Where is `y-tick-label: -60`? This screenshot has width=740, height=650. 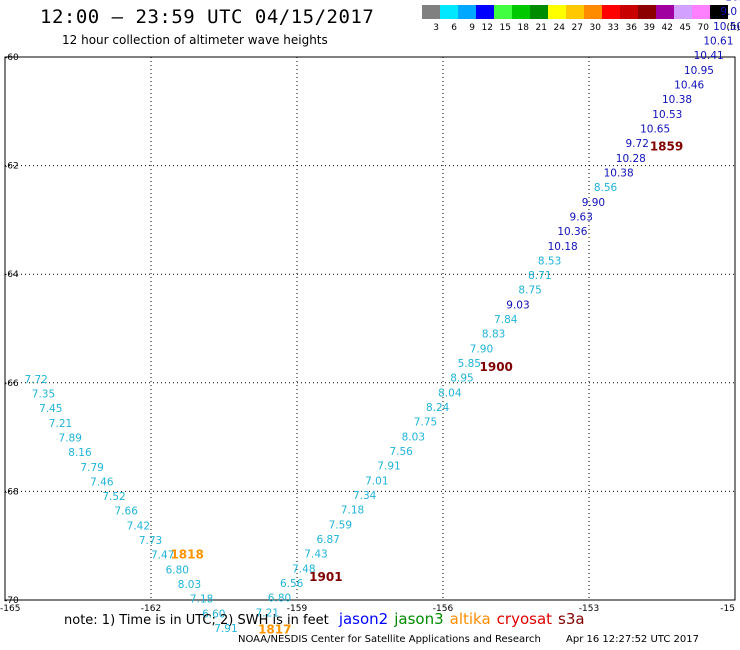
y-tick-label: -60 is located at coordinates (11, 58).